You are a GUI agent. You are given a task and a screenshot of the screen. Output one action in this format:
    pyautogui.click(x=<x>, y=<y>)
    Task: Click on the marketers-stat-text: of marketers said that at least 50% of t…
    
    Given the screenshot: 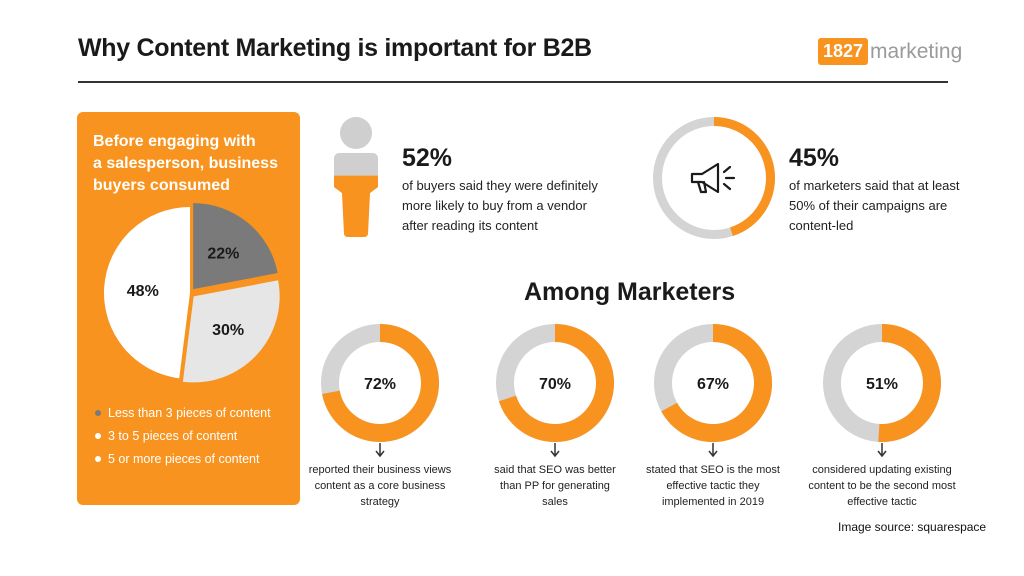 What is the action you would take?
    pyautogui.click(x=889, y=206)
    